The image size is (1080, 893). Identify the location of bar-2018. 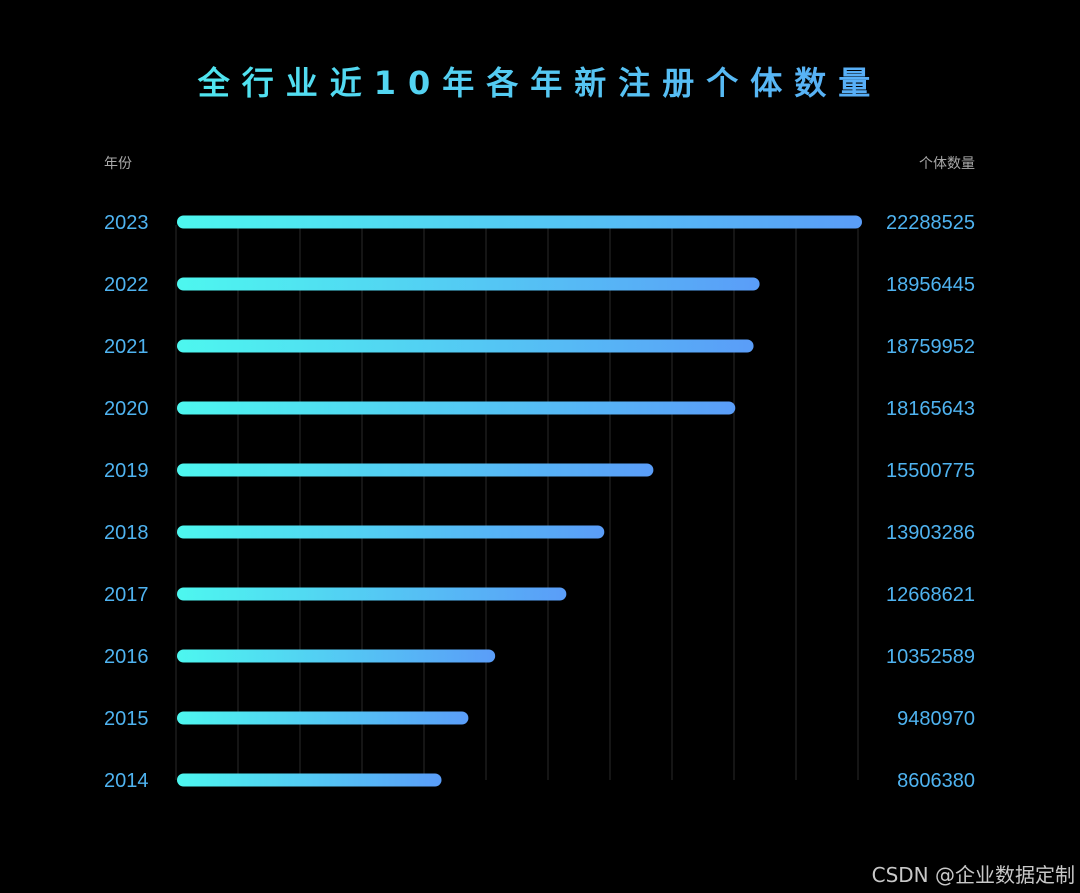
(391, 532).